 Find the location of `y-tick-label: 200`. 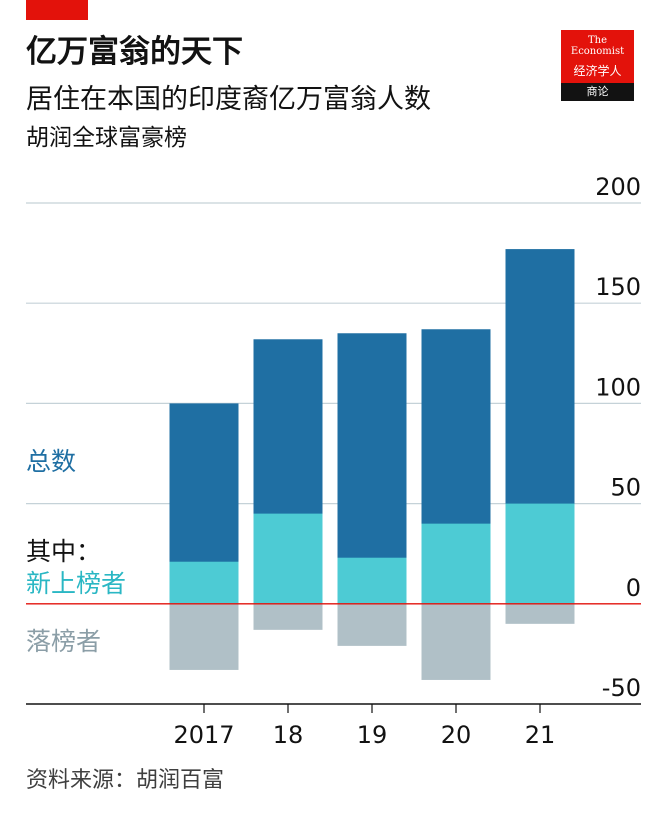

y-tick-label: 200 is located at coordinates (618, 187).